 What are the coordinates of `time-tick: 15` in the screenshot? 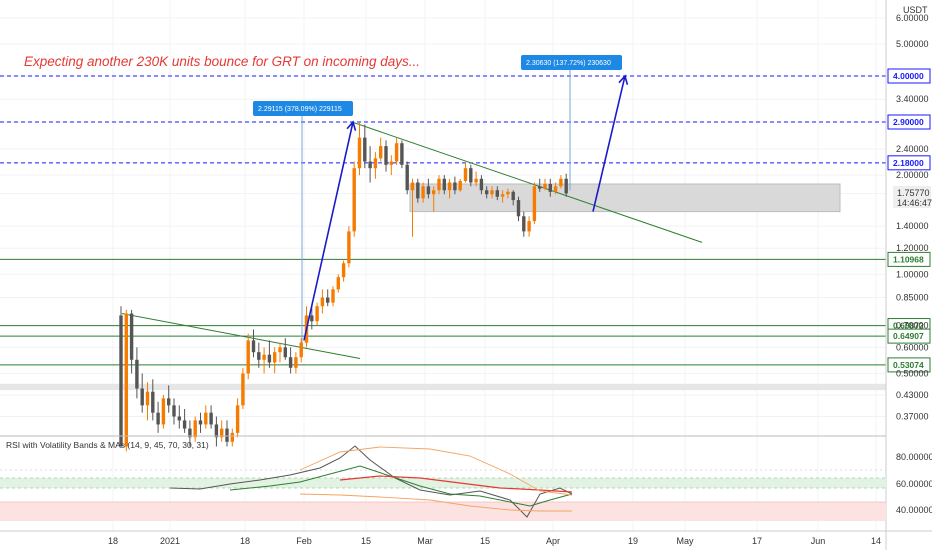 It's located at (366, 541).